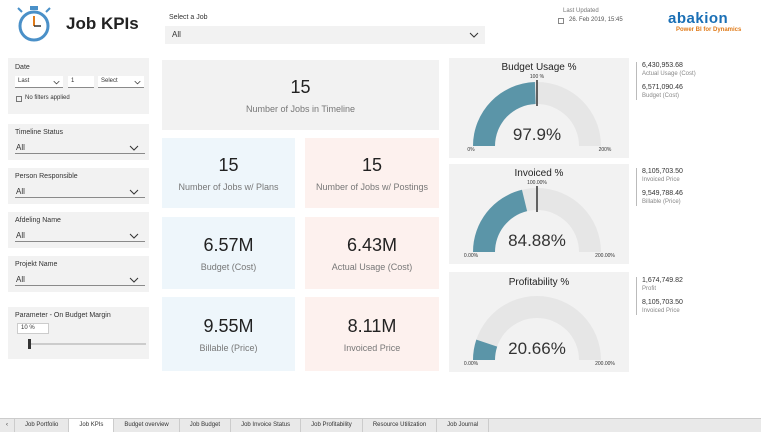 Image resolution: width=761 pixels, height=432 pixels. I want to click on date-period-dropdown: Last, so click(39, 82).